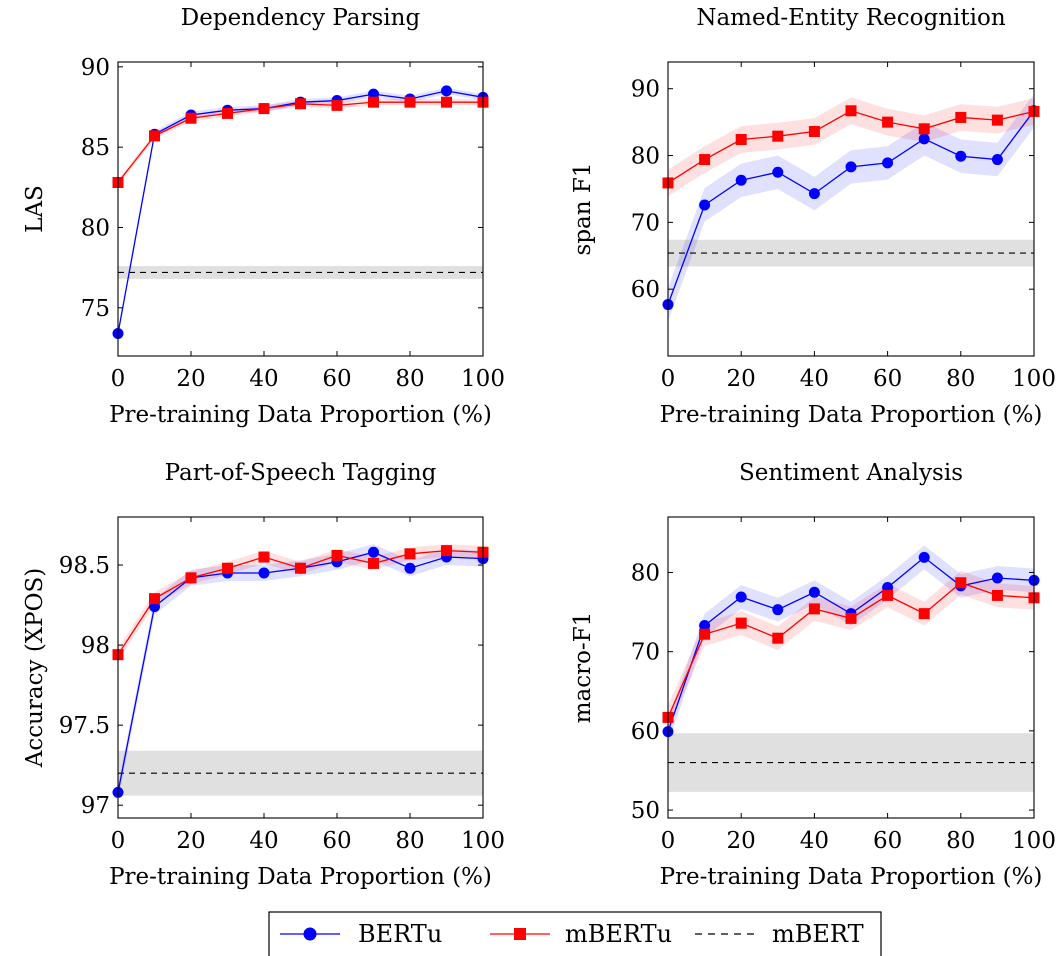  I want to click on y-tick-label: 85, so click(95, 148).